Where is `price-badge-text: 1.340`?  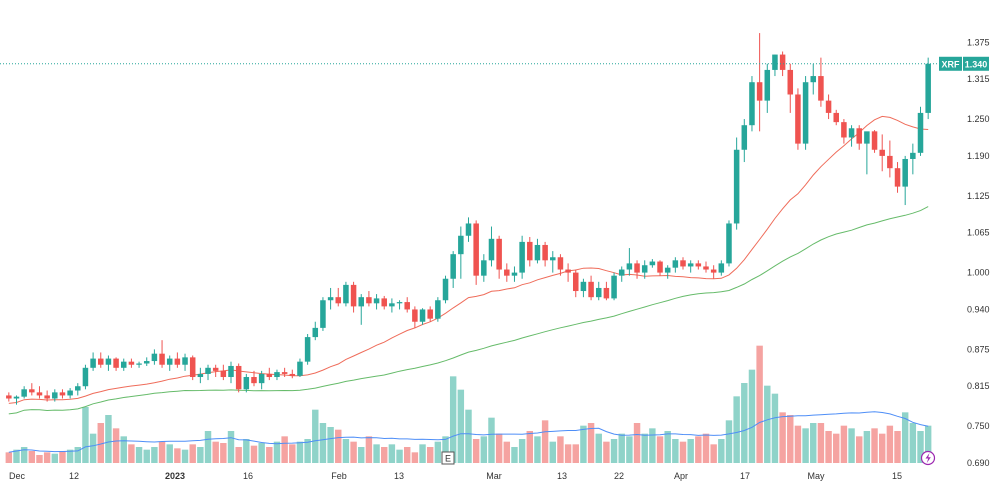
price-badge-text: 1.340 is located at coordinates (976, 64).